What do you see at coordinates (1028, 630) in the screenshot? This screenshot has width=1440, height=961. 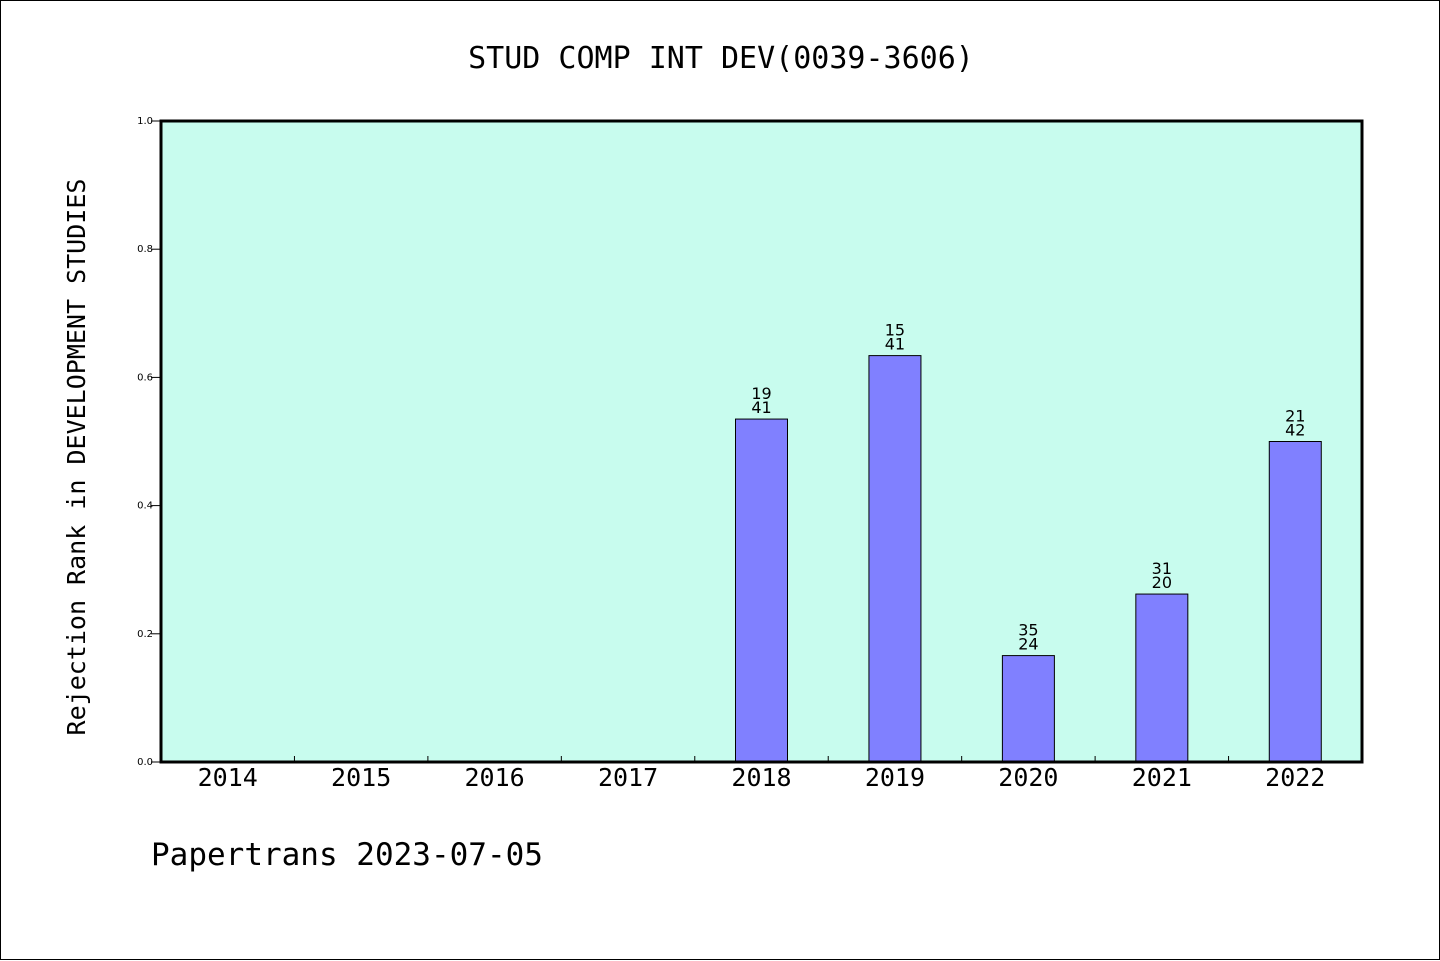 I see `bar-label-top: 35` at bounding box center [1028, 630].